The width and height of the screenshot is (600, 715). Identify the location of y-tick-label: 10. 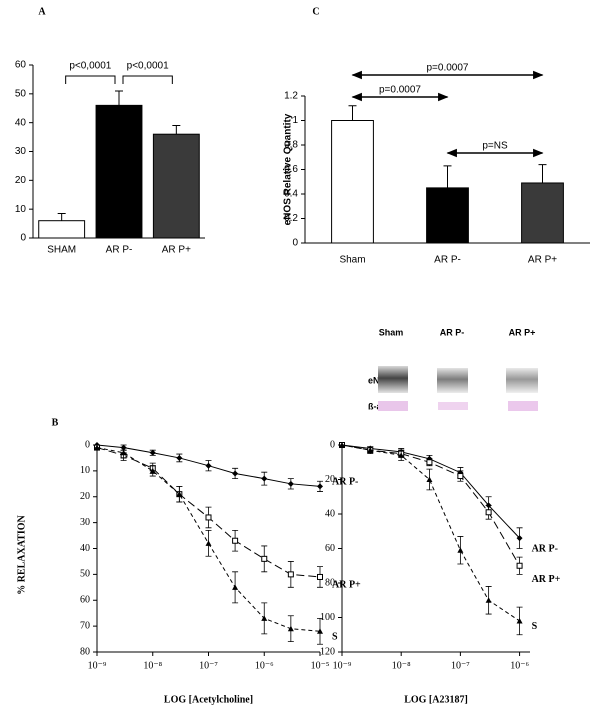
(85, 470).